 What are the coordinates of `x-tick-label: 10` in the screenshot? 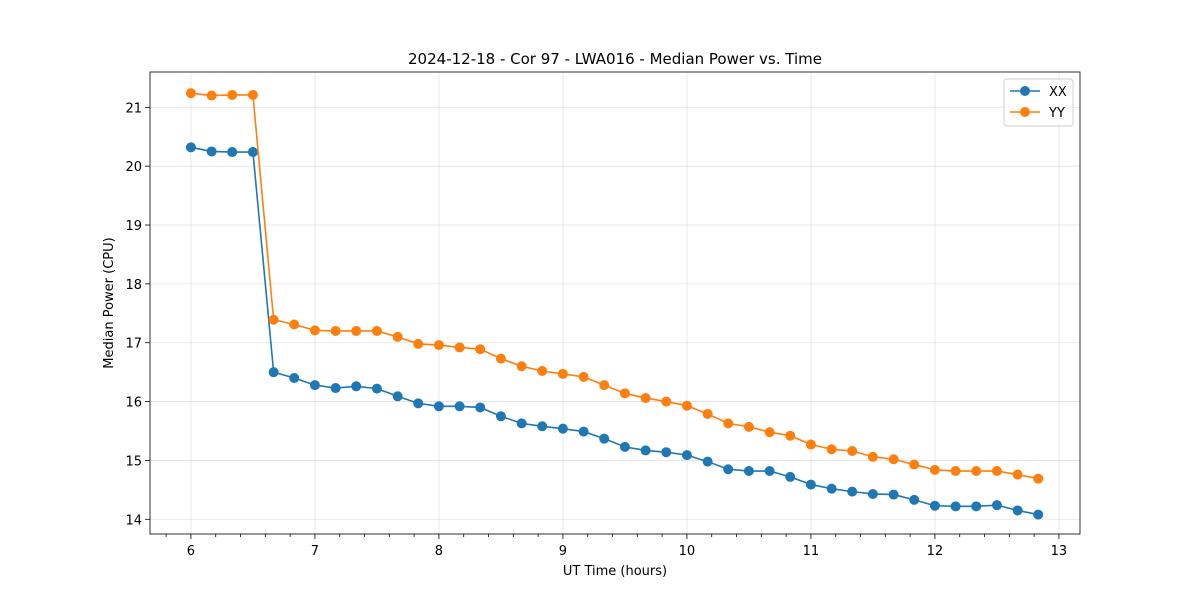 It's located at (687, 551).